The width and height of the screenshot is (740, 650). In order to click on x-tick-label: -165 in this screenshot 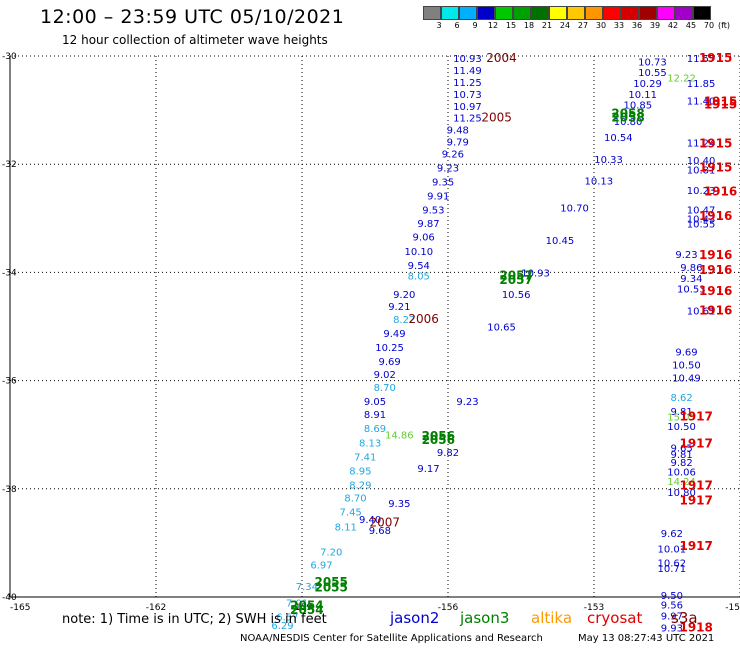, I will do `click(20, 608)`.